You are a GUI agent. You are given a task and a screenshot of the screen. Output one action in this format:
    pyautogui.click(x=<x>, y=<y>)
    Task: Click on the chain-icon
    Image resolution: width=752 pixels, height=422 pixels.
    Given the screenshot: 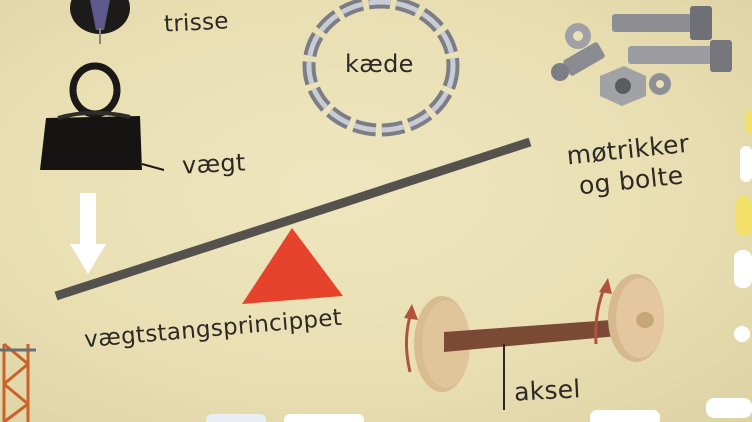 What is the action you would take?
    pyautogui.click(x=381, y=68)
    